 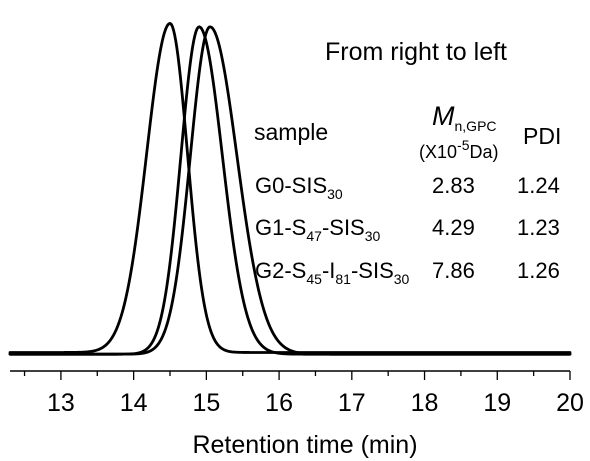 I want to click on row-pdi-value: 1.24, so click(x=538, y=185).